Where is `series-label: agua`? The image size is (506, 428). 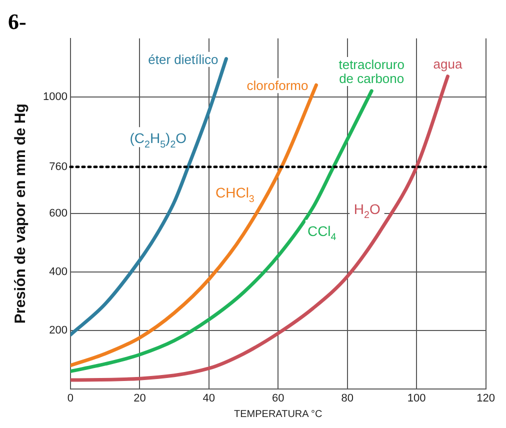
series-label: agua is located at coordinates (448, 64).